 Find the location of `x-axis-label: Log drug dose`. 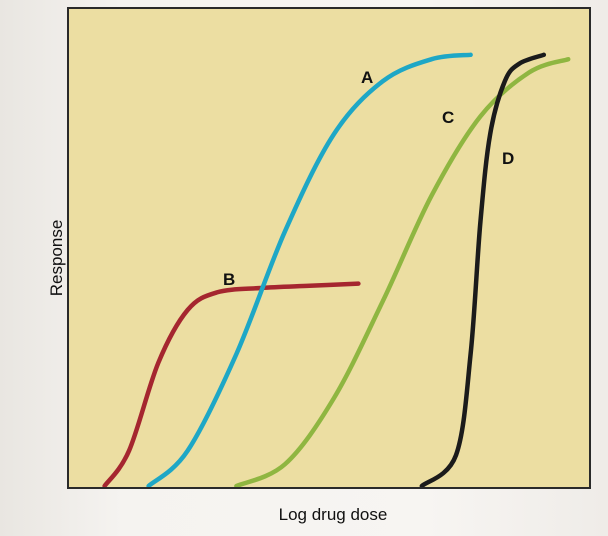

x-axis-label: Log drug dose is located at coordinates (333, 514).